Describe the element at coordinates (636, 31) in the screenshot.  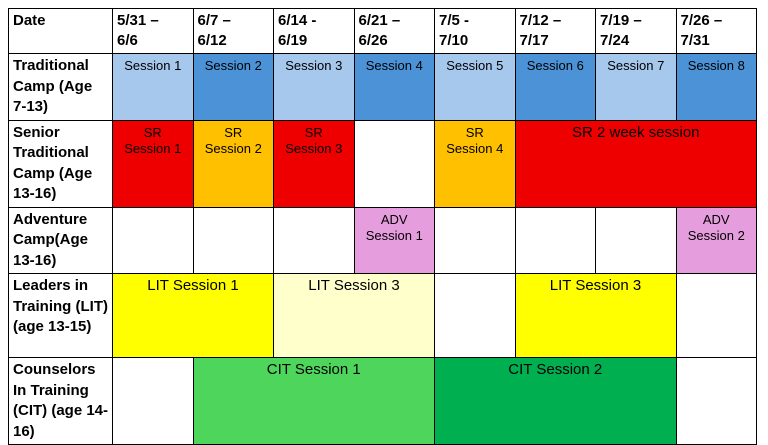
I see `header-cell: 7/19 – 7/24` at that location.